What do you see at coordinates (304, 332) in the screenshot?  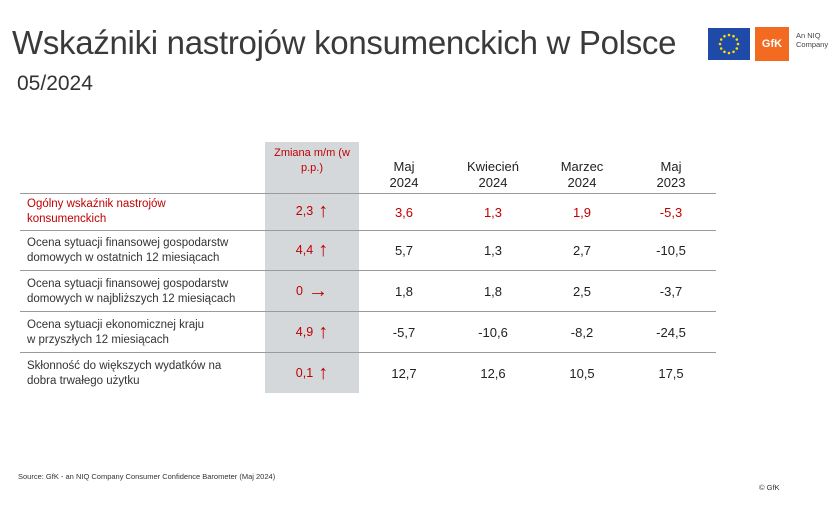 I see `change-value: 4,9` at bounding box center [304, 332].